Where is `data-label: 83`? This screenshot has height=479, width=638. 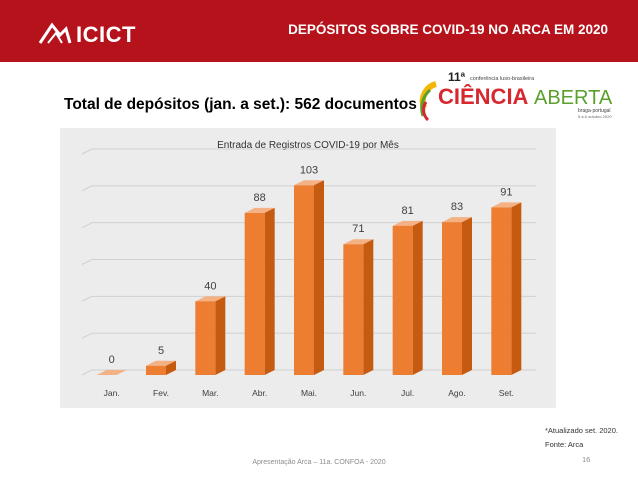
data-label: 83 is located at coordinates (457, 207).